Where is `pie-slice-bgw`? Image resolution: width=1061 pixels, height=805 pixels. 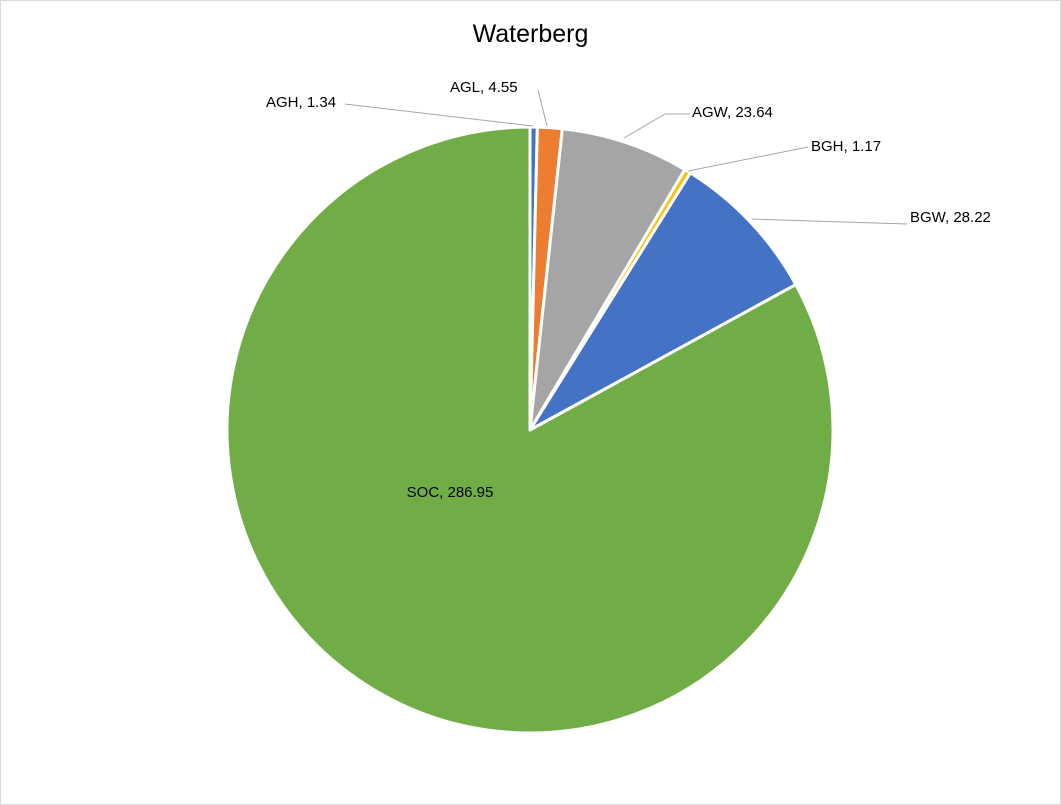 pie-slice-bgw is located at coordinates (663, 301).